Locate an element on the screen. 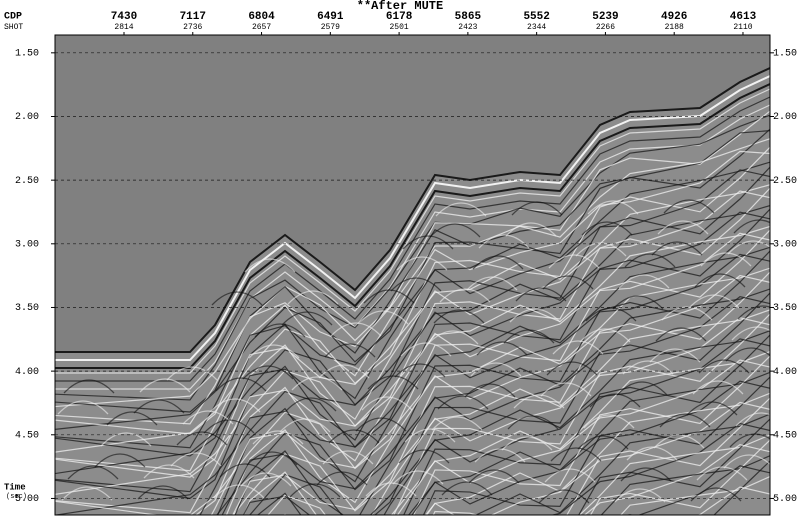 The height and width of the screenshot is (518, 800). x-tick-label: 5552 is located at coordinates (536, 17).